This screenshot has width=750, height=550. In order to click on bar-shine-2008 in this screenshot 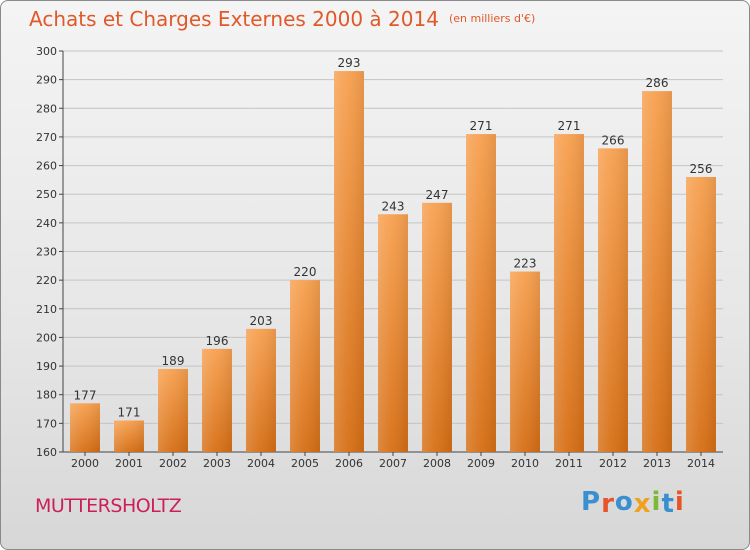, I will do `click(437, 327)`.